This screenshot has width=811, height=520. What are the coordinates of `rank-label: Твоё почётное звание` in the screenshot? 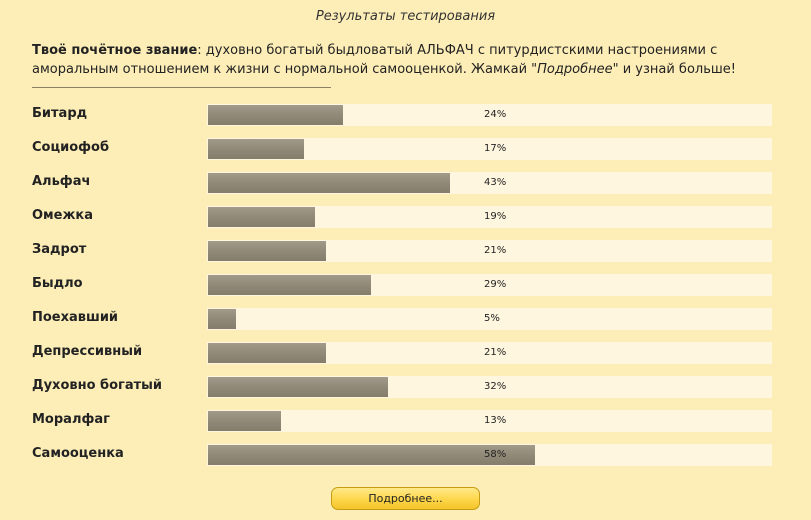 It's located at (115, 50).